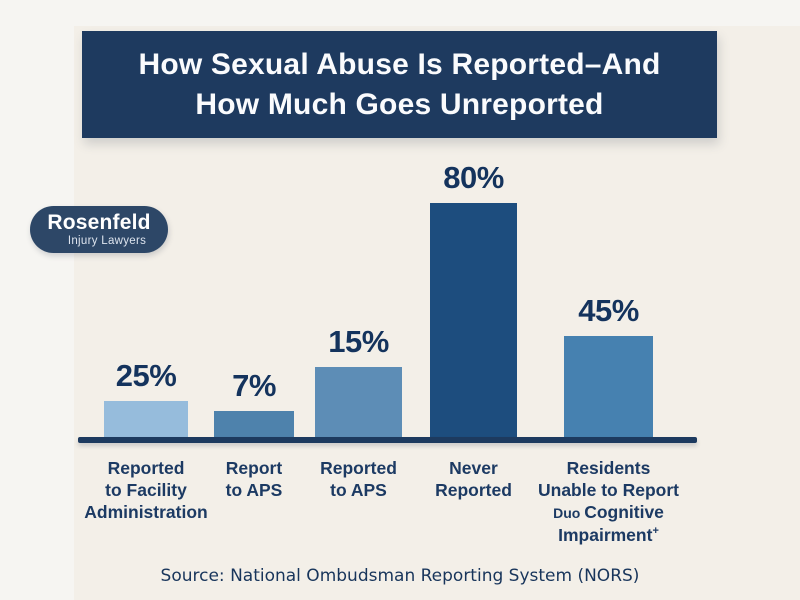 Image resolution: width=800 pixels, height=600 pixels. Describe the element at coordinates (254, 385) in the screenshot. I see `bar-value-label: 7%` at that location.